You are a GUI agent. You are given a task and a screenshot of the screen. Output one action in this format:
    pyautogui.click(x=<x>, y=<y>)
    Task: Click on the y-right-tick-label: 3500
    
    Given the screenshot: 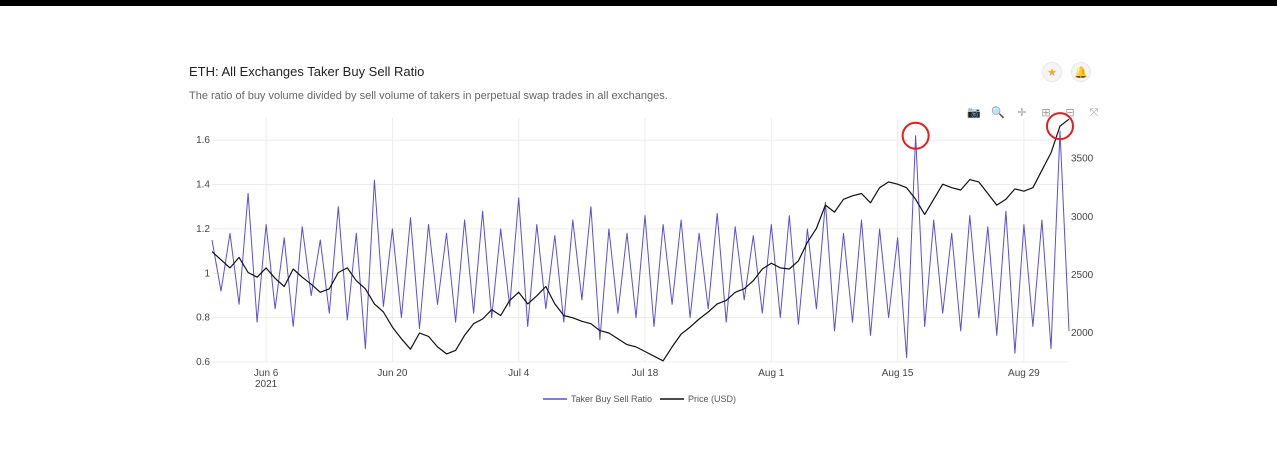 What is the action you would take?
    pyautogui.click(x=1082, y=159)
    